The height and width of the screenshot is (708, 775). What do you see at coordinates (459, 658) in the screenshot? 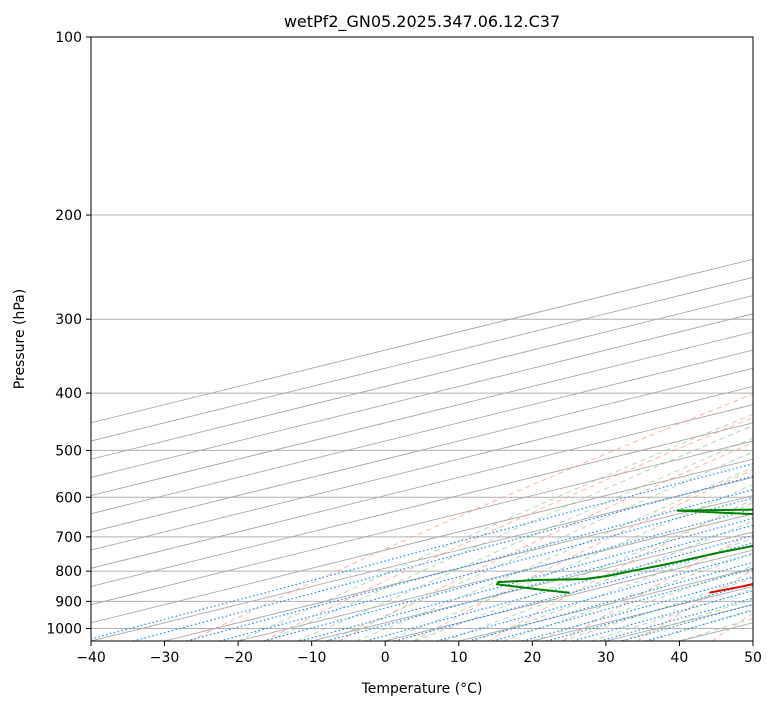
I see `x-tick-label: 10` at bounding box center [459, 658].